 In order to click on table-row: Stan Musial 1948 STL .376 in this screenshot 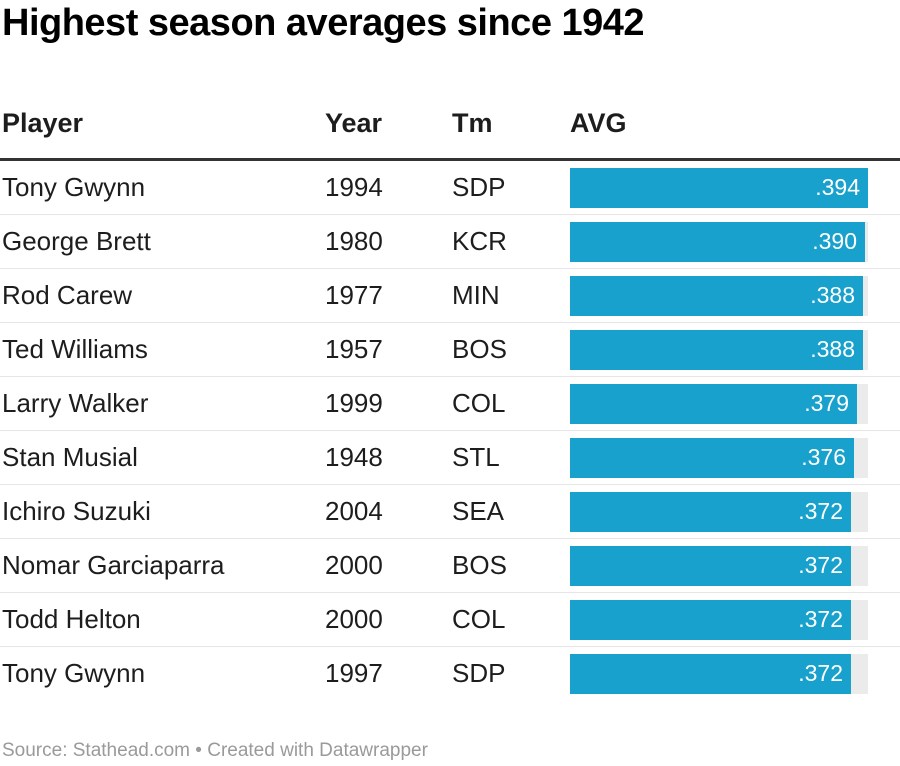, I will do `click(450, 458)`.